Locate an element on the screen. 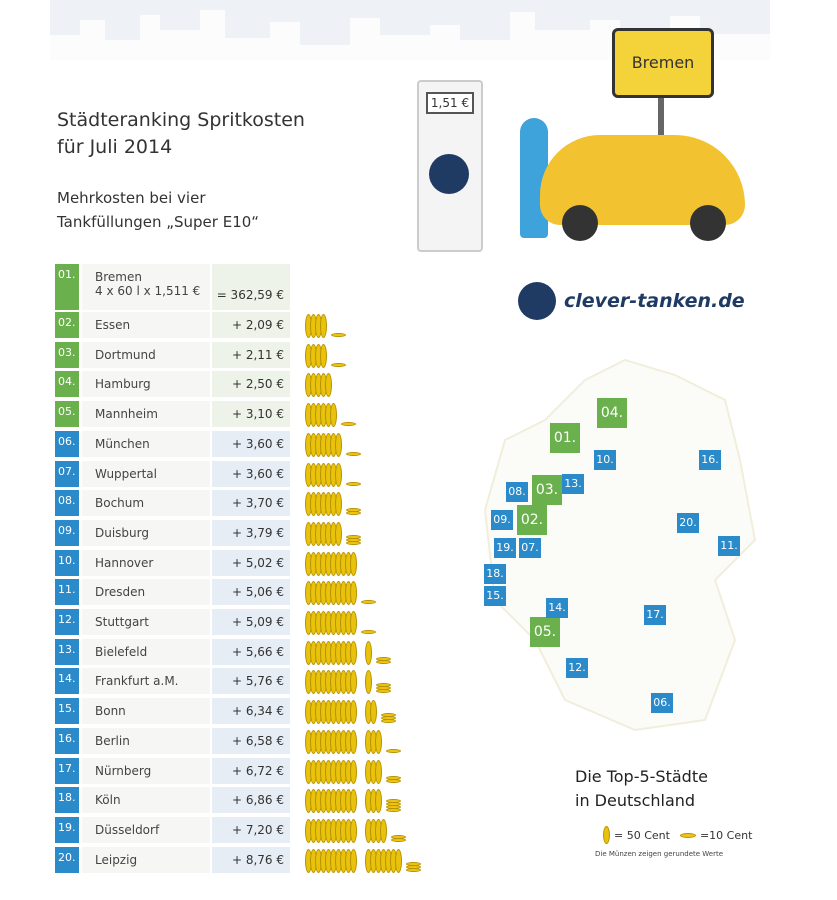  table-row: 09. Duisburg + 3,79 € is located at coordinates (265, 532).